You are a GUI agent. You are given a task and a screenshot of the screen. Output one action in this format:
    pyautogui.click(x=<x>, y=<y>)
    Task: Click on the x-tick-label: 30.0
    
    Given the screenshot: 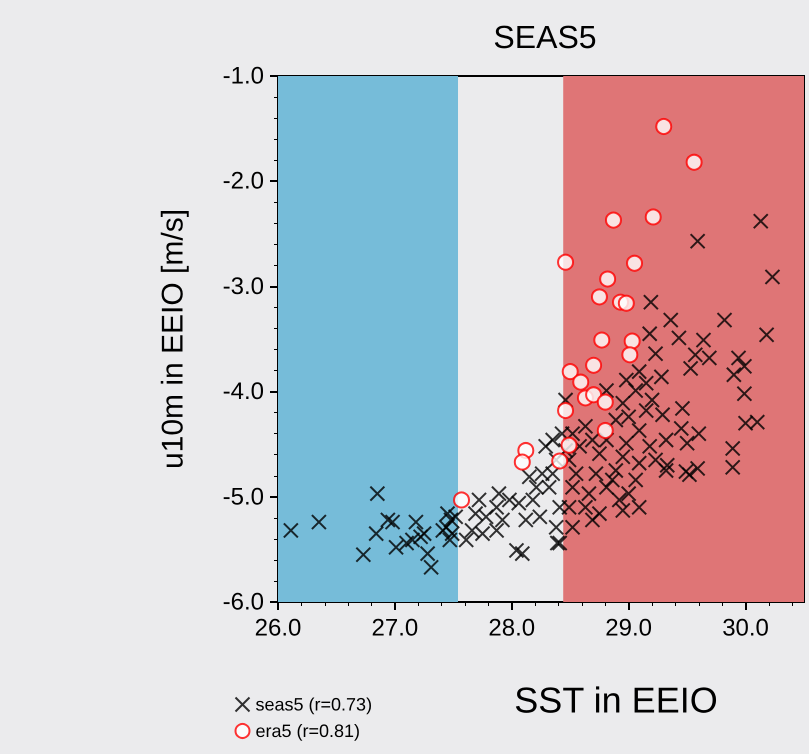 What is the action you would take?
    pyautogui.click(x=745, y=628)
    